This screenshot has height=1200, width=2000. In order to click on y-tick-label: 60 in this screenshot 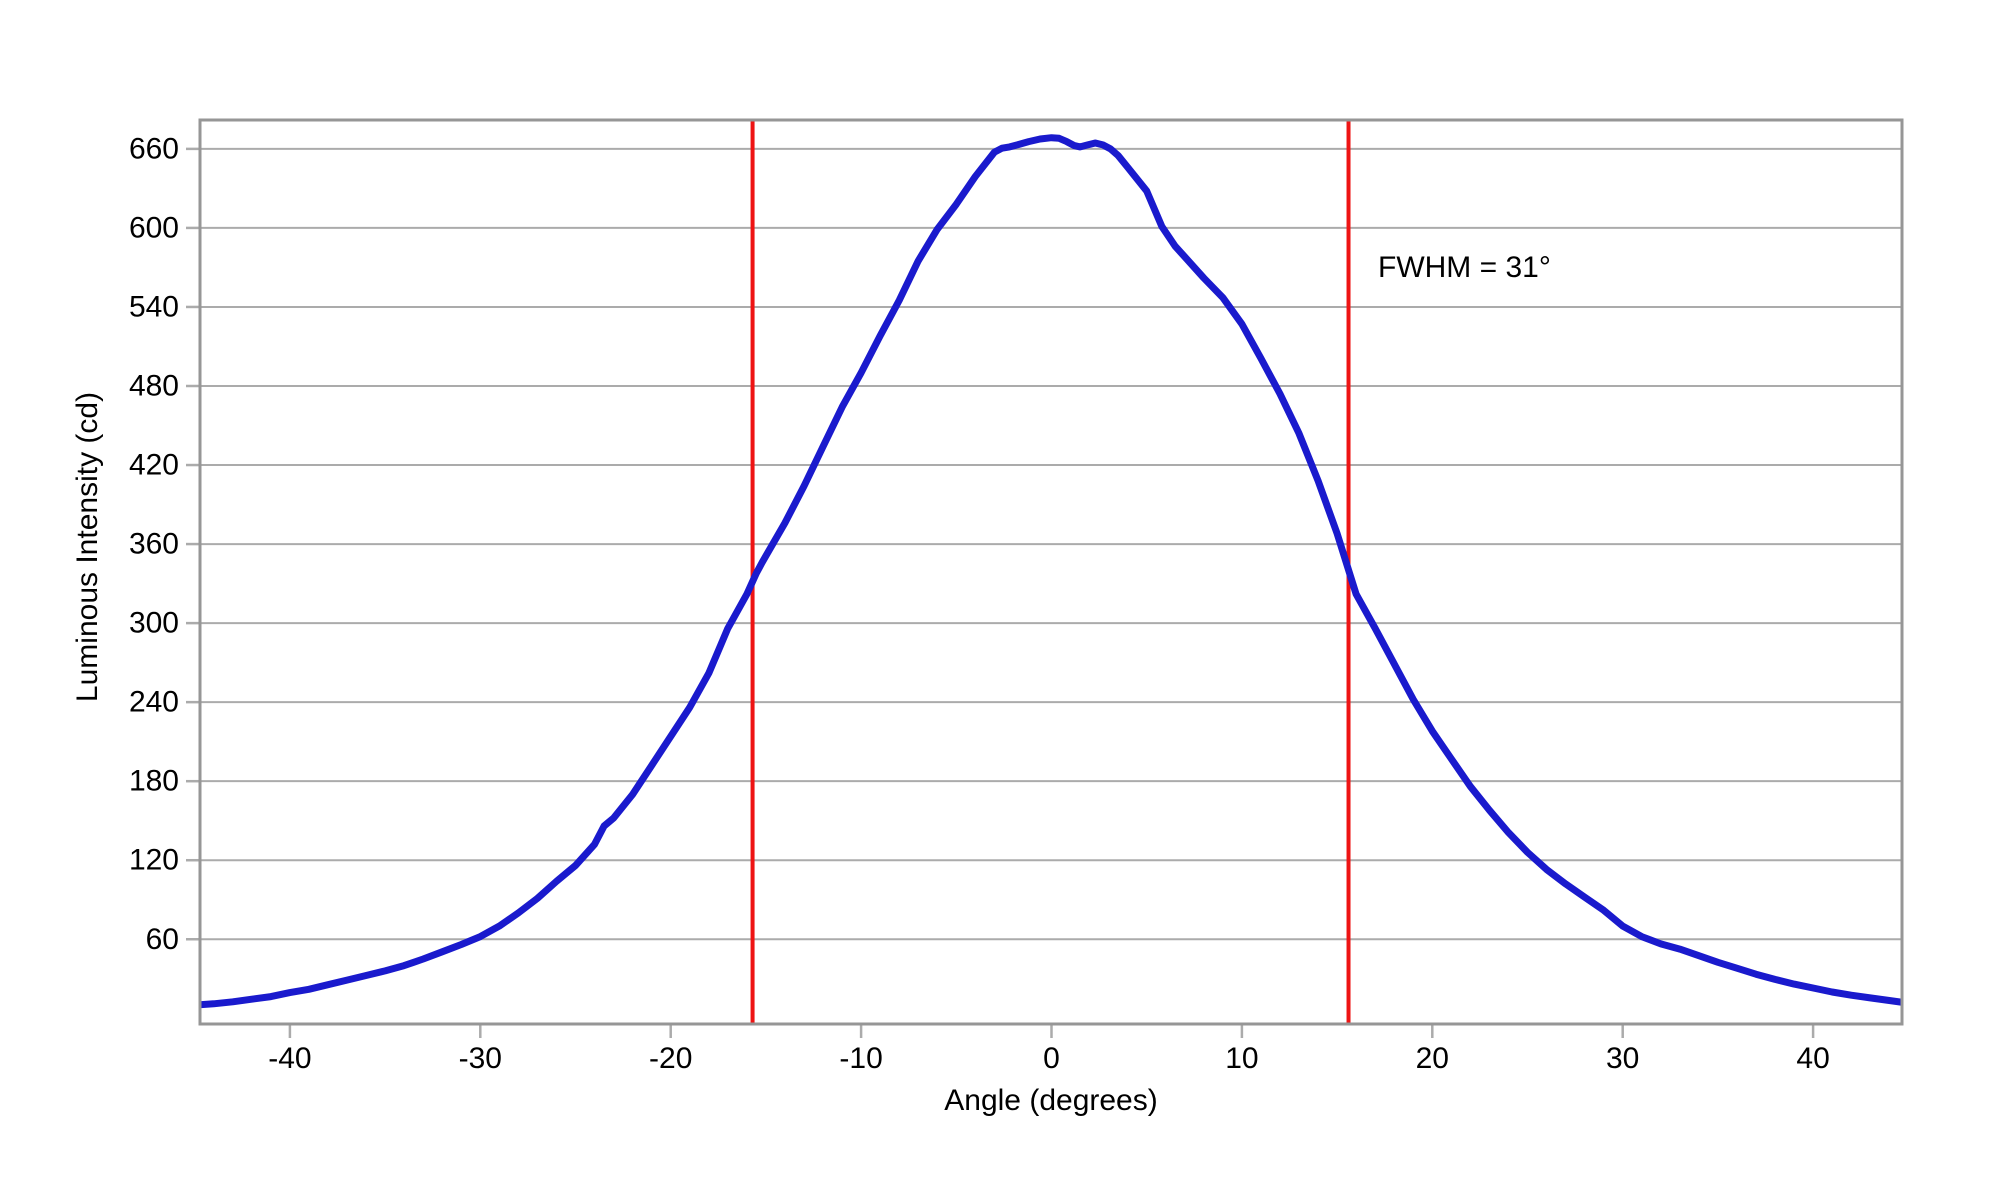, I will do `click(162, 939)`.